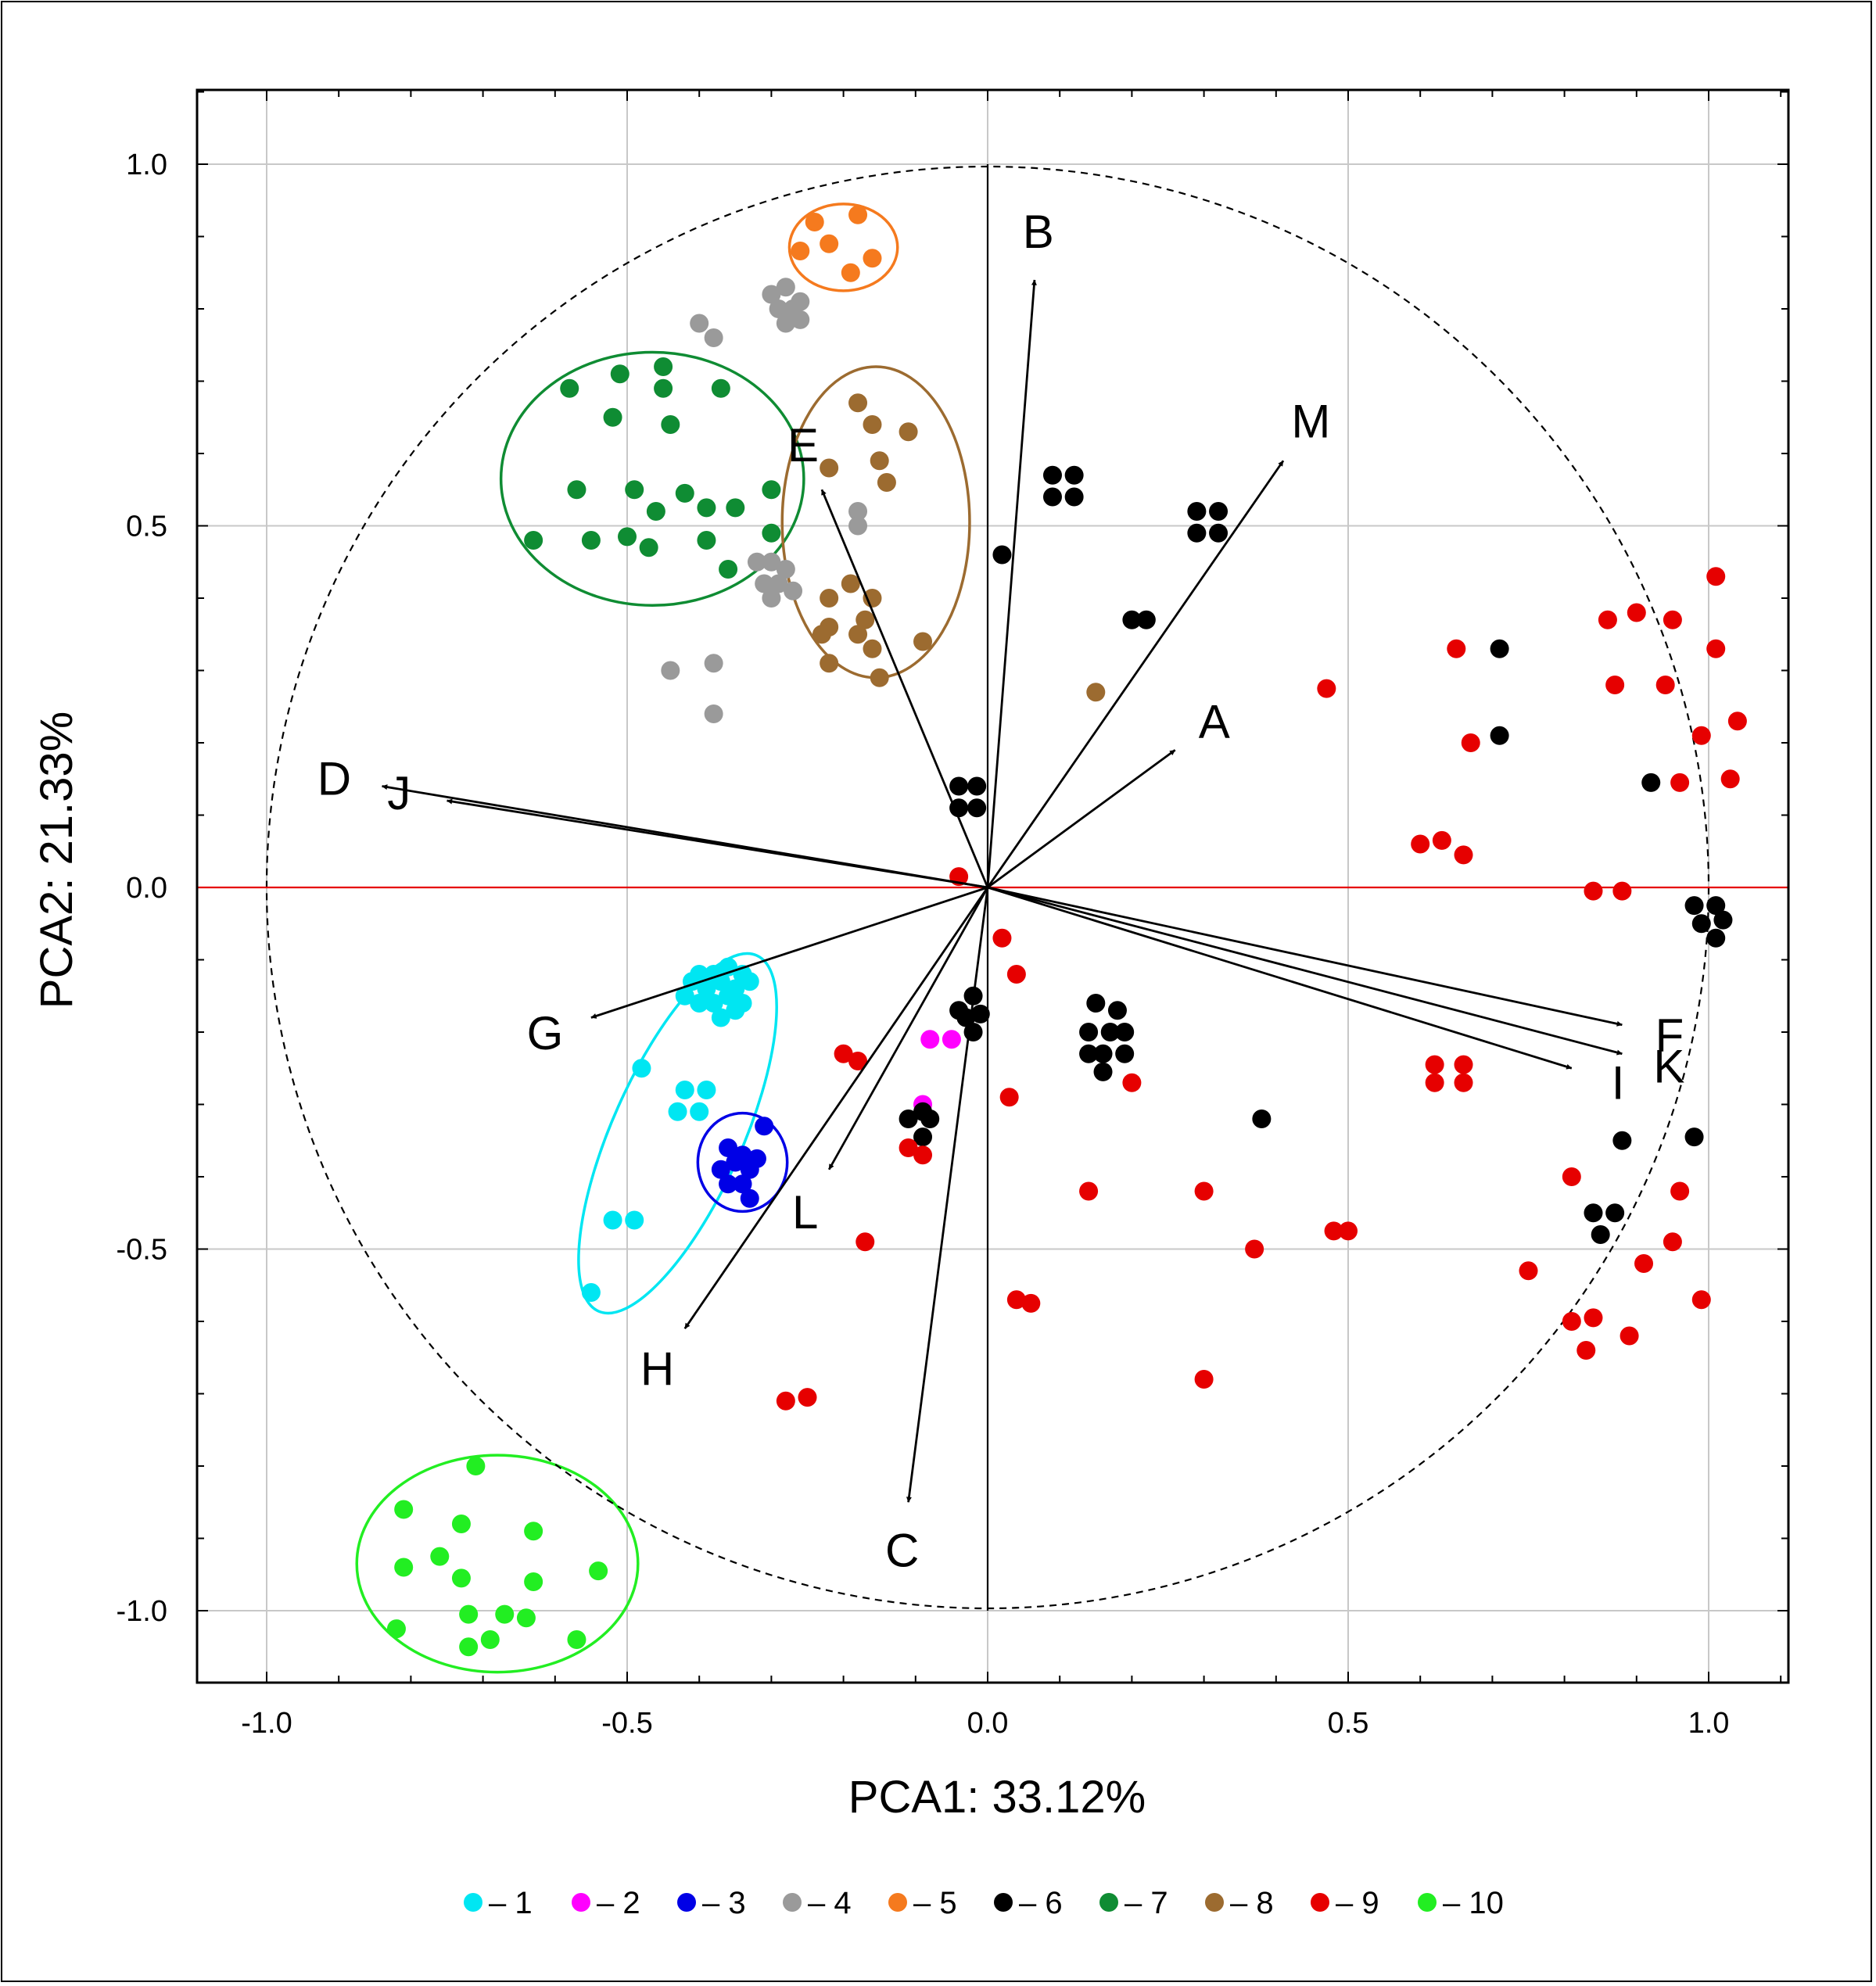  I want to click on vector-label-l: L, so click(805, 1212).